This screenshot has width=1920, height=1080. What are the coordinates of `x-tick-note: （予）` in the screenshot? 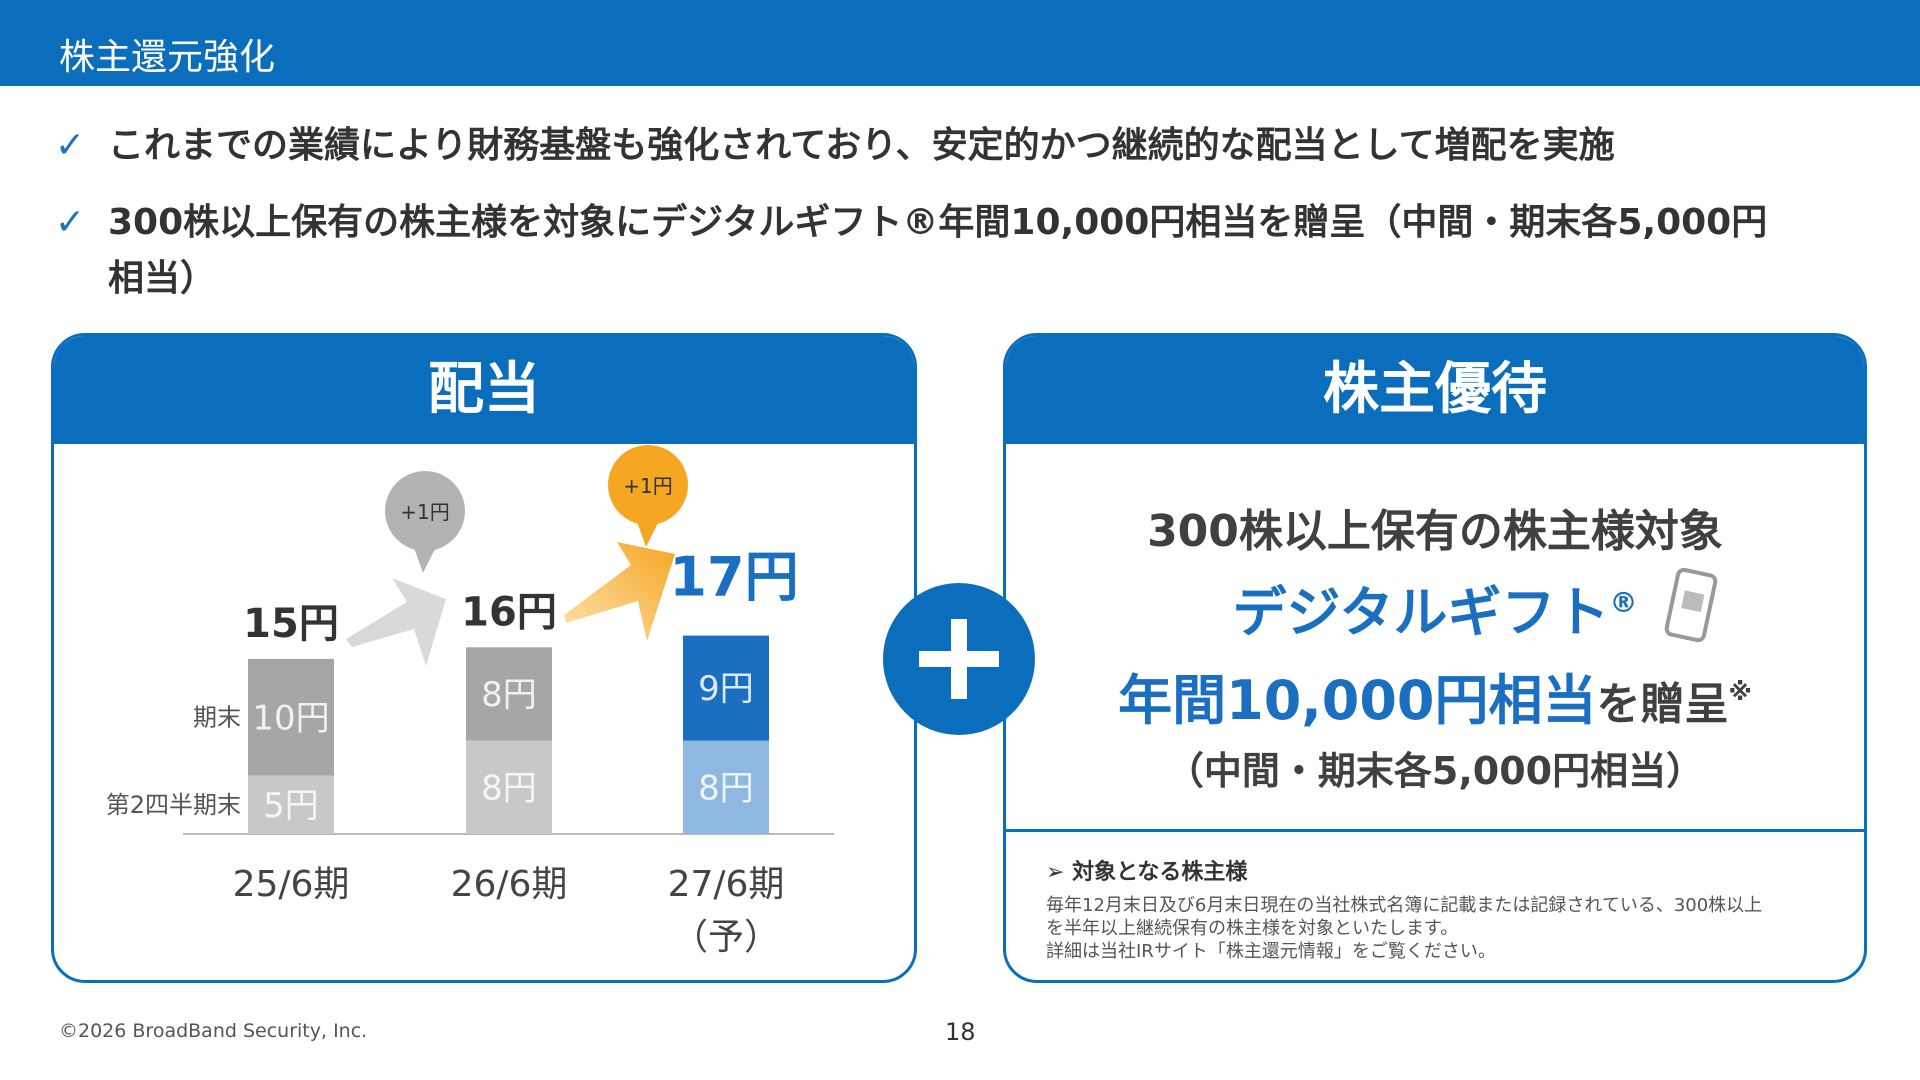 It's located at (726, 937).